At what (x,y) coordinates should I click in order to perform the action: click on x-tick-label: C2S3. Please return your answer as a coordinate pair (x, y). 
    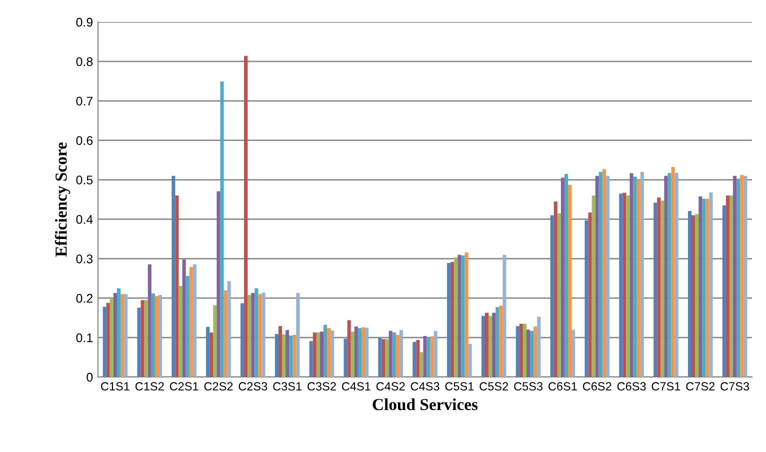
    Looking at the image, I should click on (253, 386).